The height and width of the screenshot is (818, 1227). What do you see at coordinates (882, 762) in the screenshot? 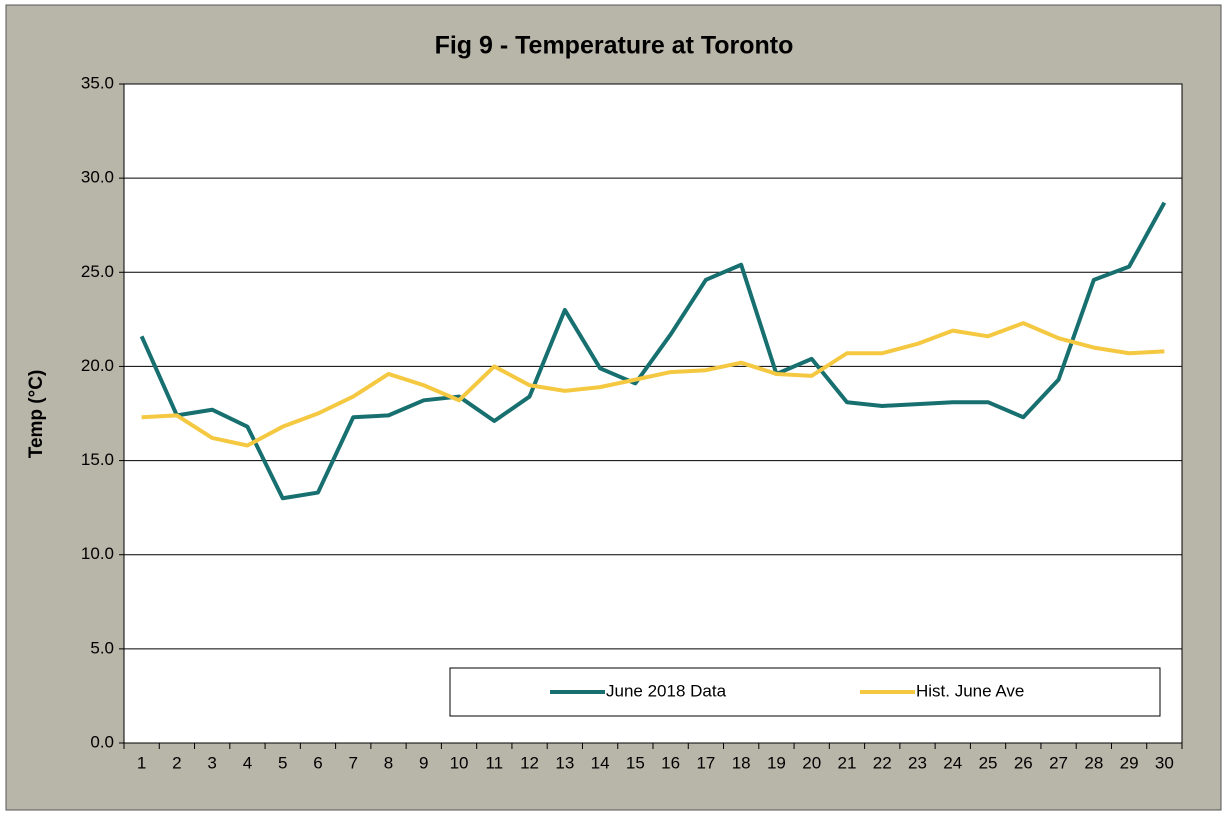
I see `x-tick-label: 22` at bounding box center [882, 762].